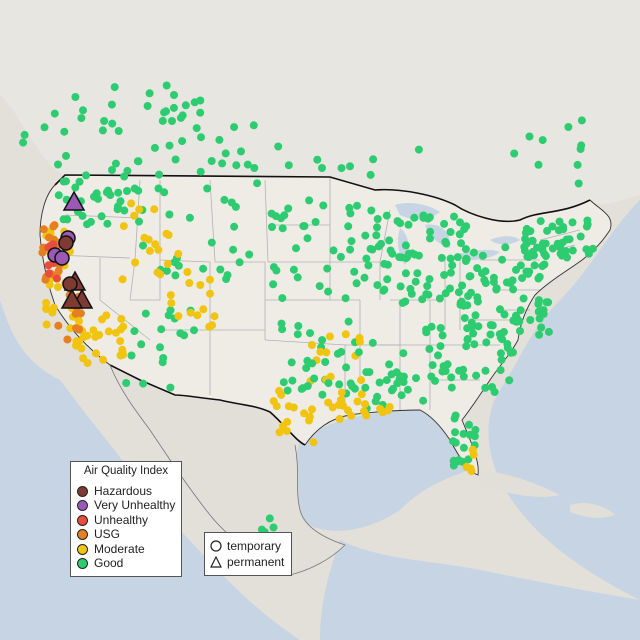  Describe the element at coordinates (564, 400) in the screenshot. I see `atlantic-ocean` at that location.